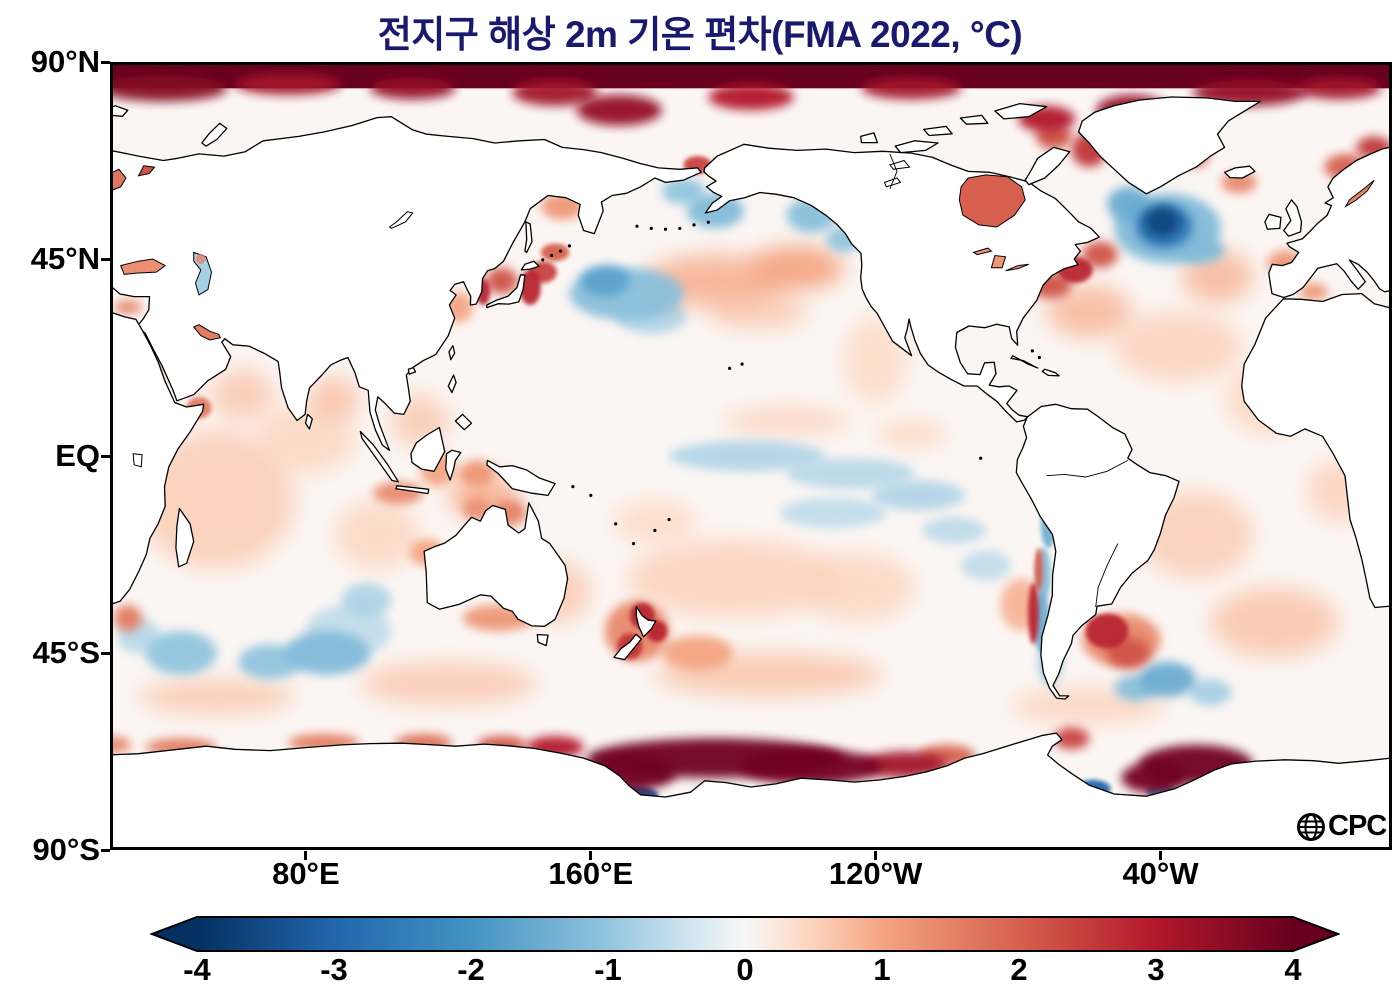  Describe the element at coordinates (471, 969) in the screenshot. I see `colorbar-tick-label: -2` at that location.